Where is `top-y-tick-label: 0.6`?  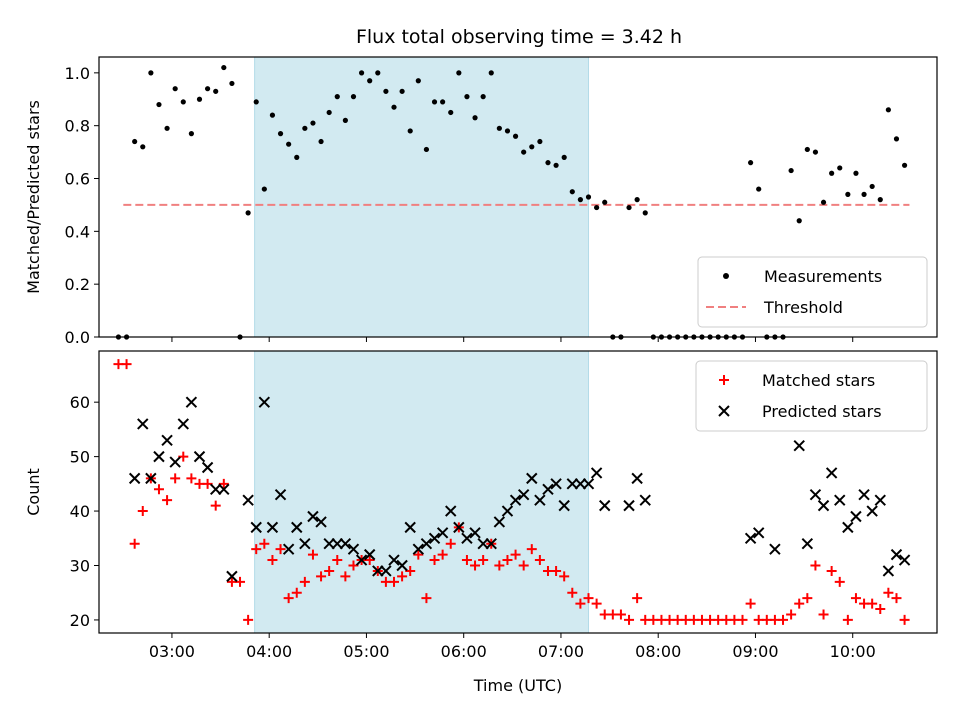
top-y-tick-label: 0.6 is located at coordinates (77, 179).